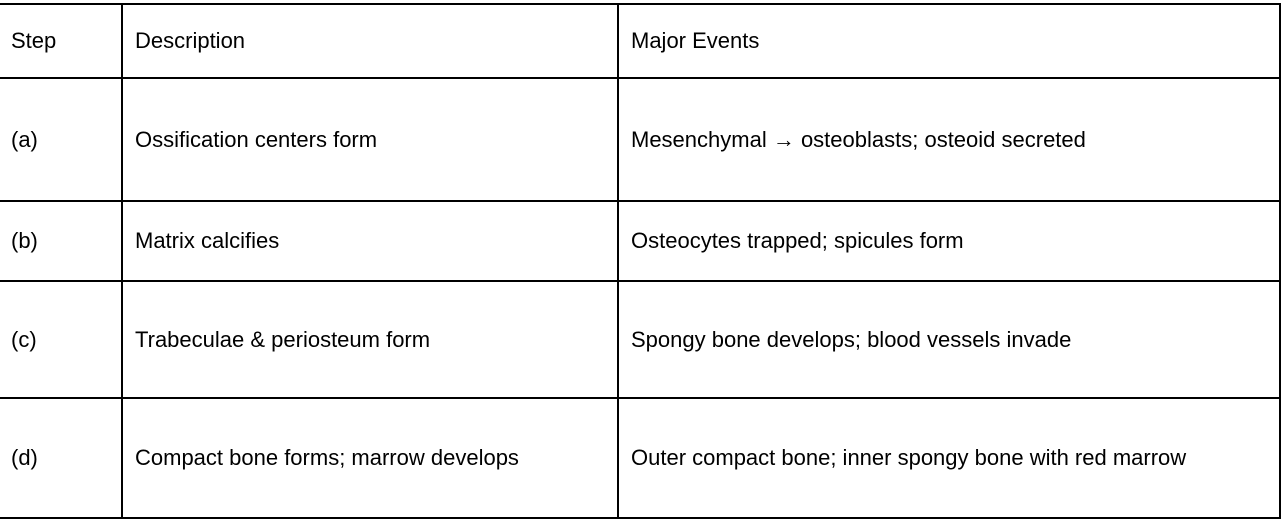  Describe the element at coordinates (61, 41) in the screenshot. I see `column-header-step: Step` at that location.